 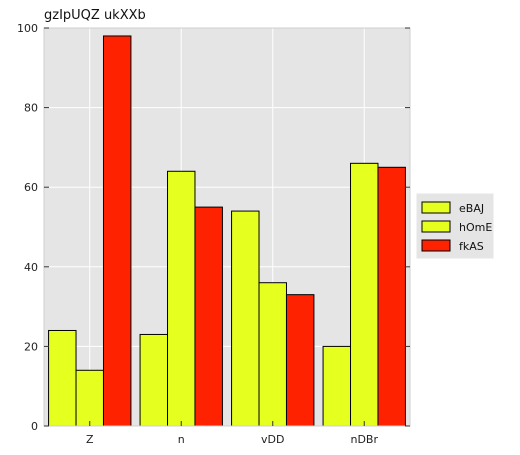 What do you see at coordinates (31, 187) in the screenshot?
I see `y-tick-label: 60` at bounding box center [31, 187].